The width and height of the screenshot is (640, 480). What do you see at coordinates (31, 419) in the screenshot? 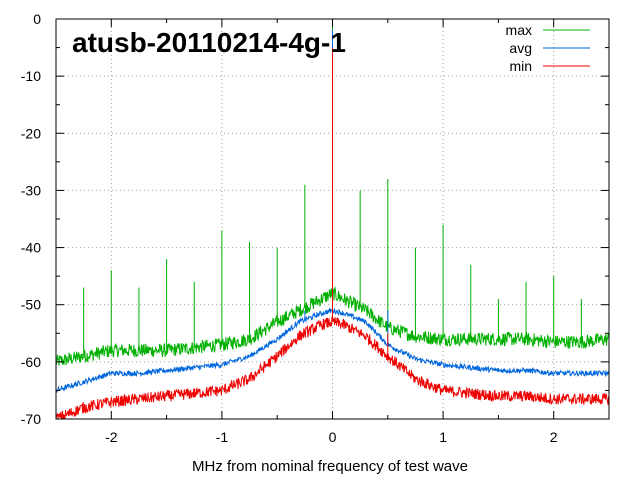
I see `y-tick-label: -70` at bounding box center [31, 419].